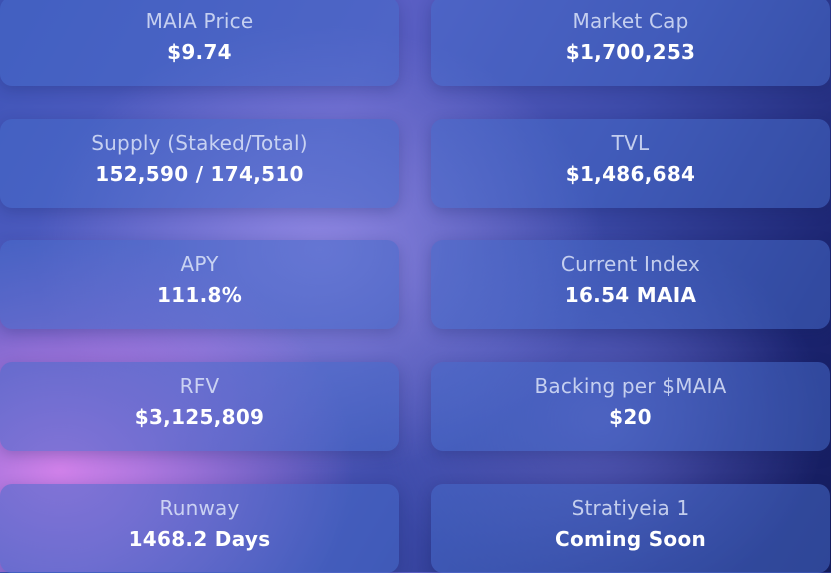  What do you see at coordinates (630, 295) in the screenshot?
I see `stat-value: 16.54 MAIA` at bounding box center [630, 295].